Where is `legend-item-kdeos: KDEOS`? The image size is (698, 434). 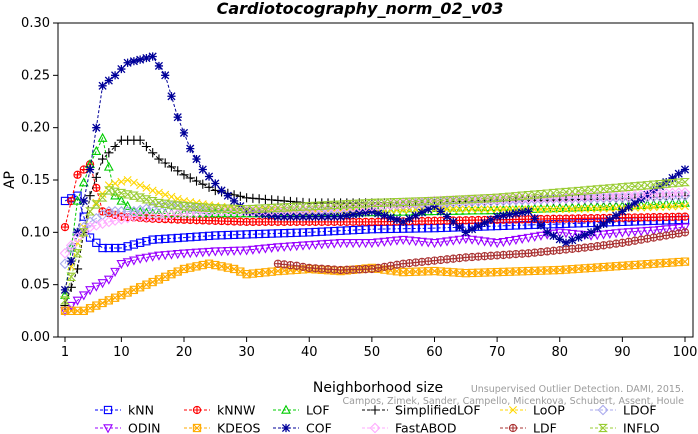
legend-item-kdeos: KDEOS is located at coordinates (222, 427).